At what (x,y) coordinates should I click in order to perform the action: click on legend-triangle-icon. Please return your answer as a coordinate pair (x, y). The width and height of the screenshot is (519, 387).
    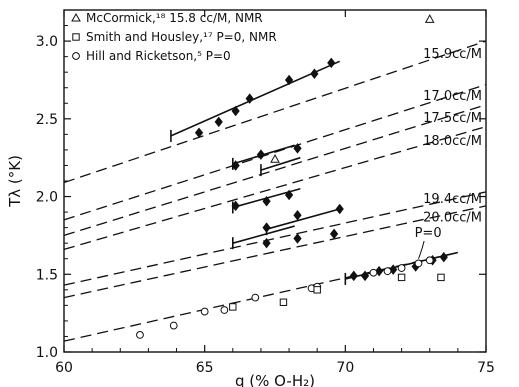
    Looking at the image, I should click on (76, 17).